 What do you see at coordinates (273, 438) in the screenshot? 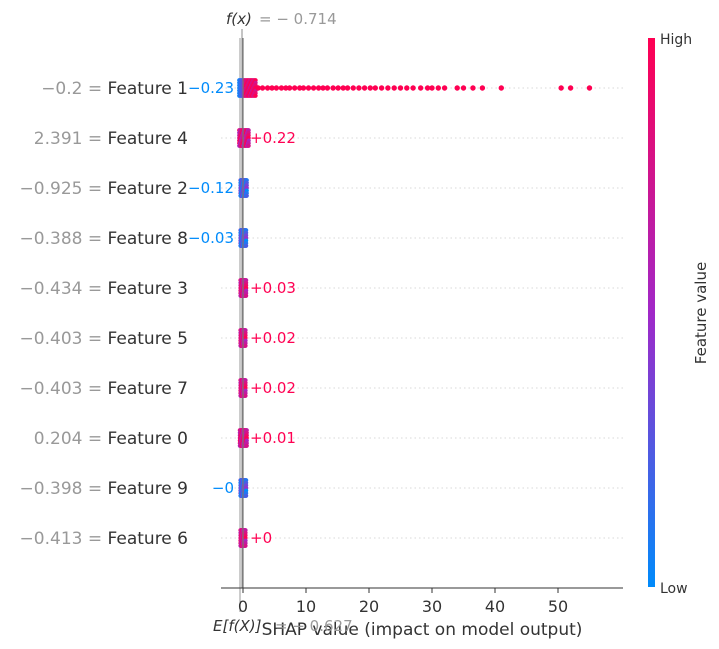
I see `contribution-label: +0.01` at bounding box center [273, 438].